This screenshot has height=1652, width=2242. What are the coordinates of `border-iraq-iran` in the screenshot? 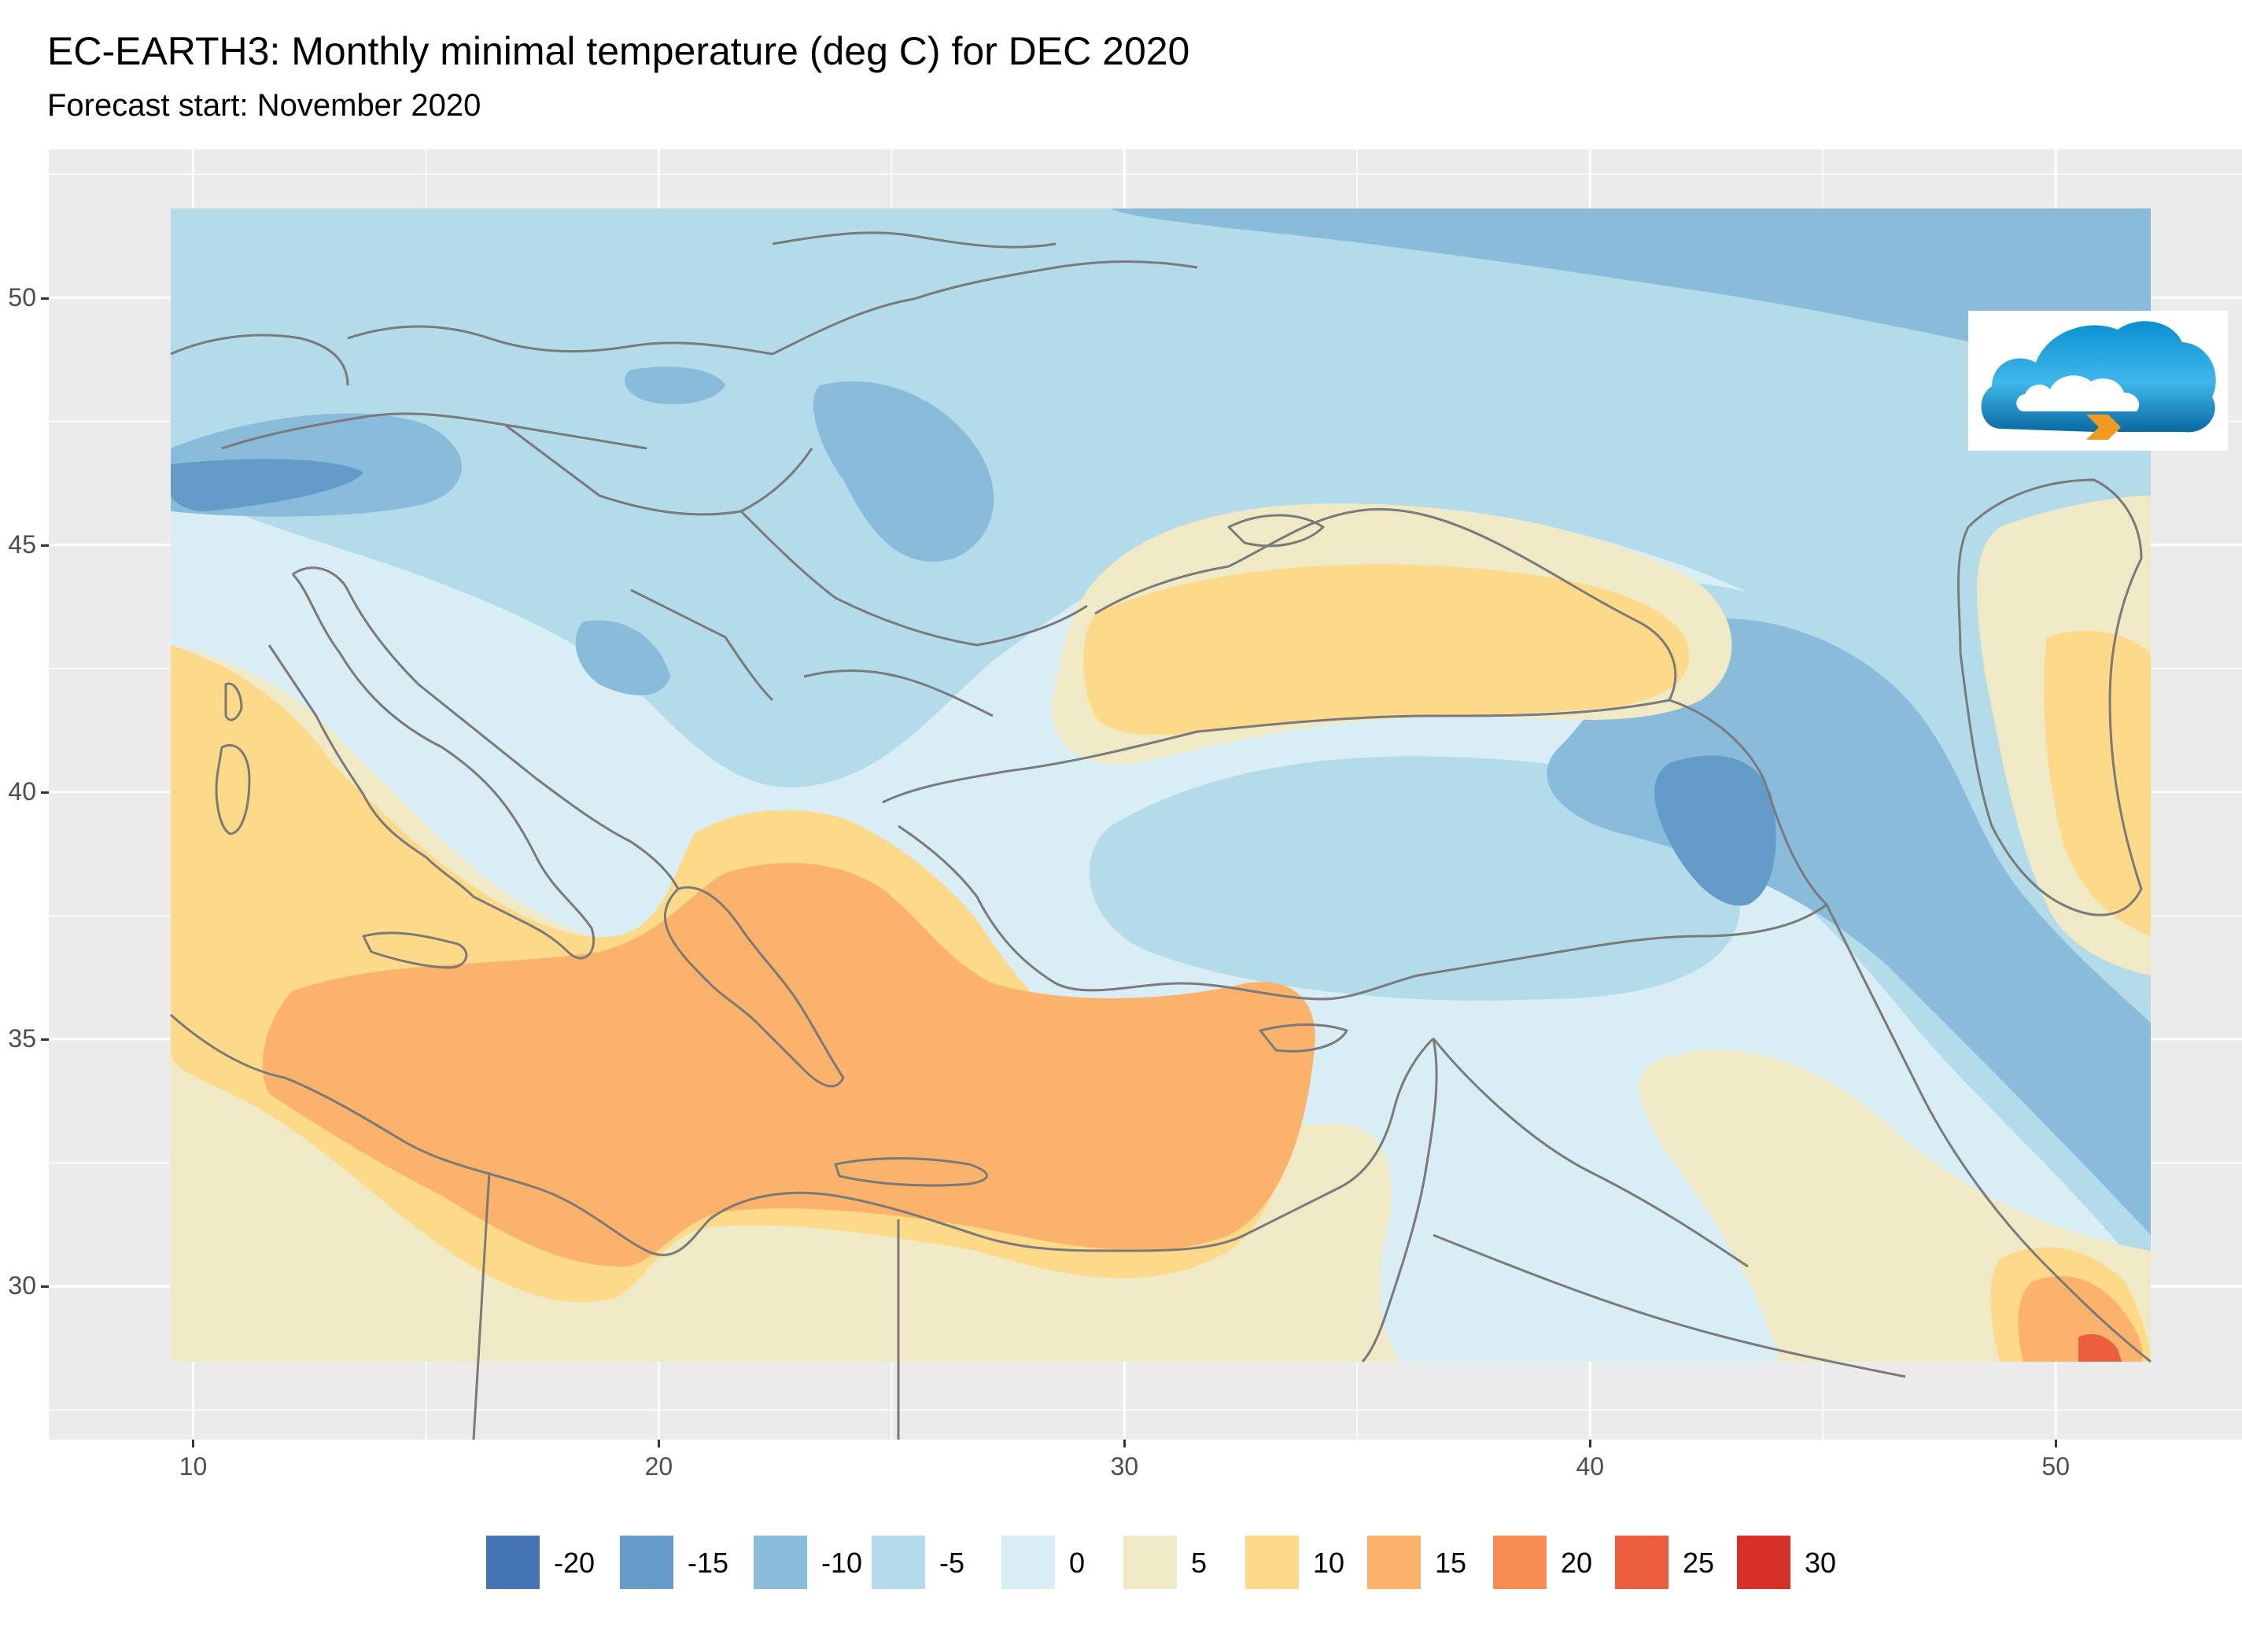 It's located at (1988, 1133).